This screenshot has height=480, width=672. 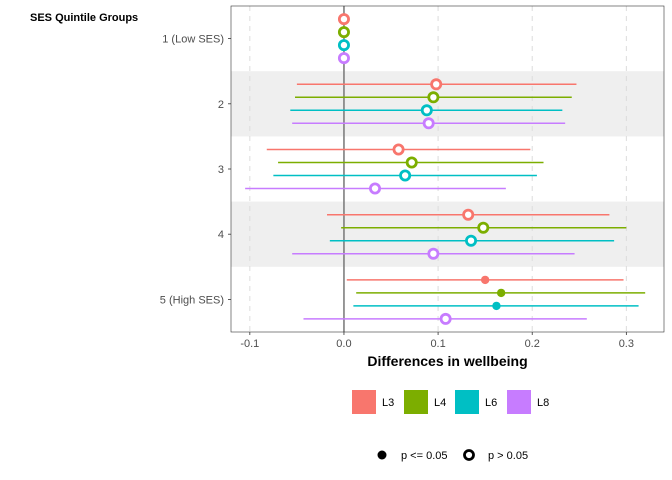 What do you see at coordinates (467, 402) in the screenshot?
I see `legend-key-L6` at bounding box center [467, 402].